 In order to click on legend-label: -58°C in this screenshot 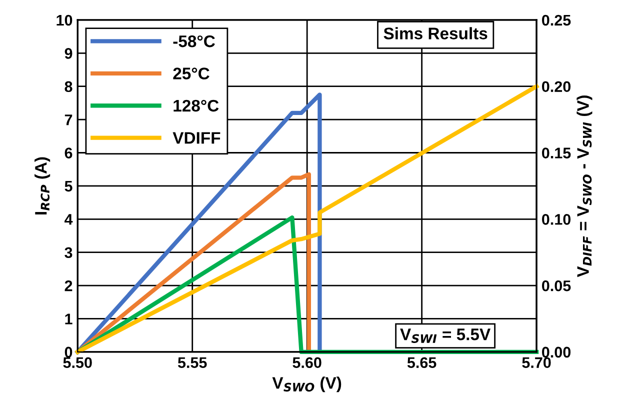, I will do `click(194, 41)`.